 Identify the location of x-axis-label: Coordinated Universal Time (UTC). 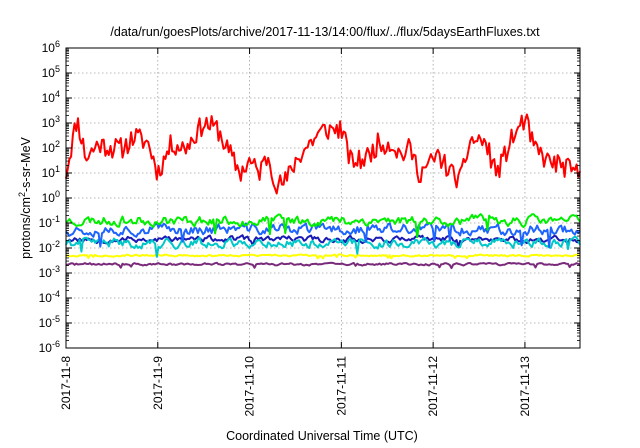
(322, 436).